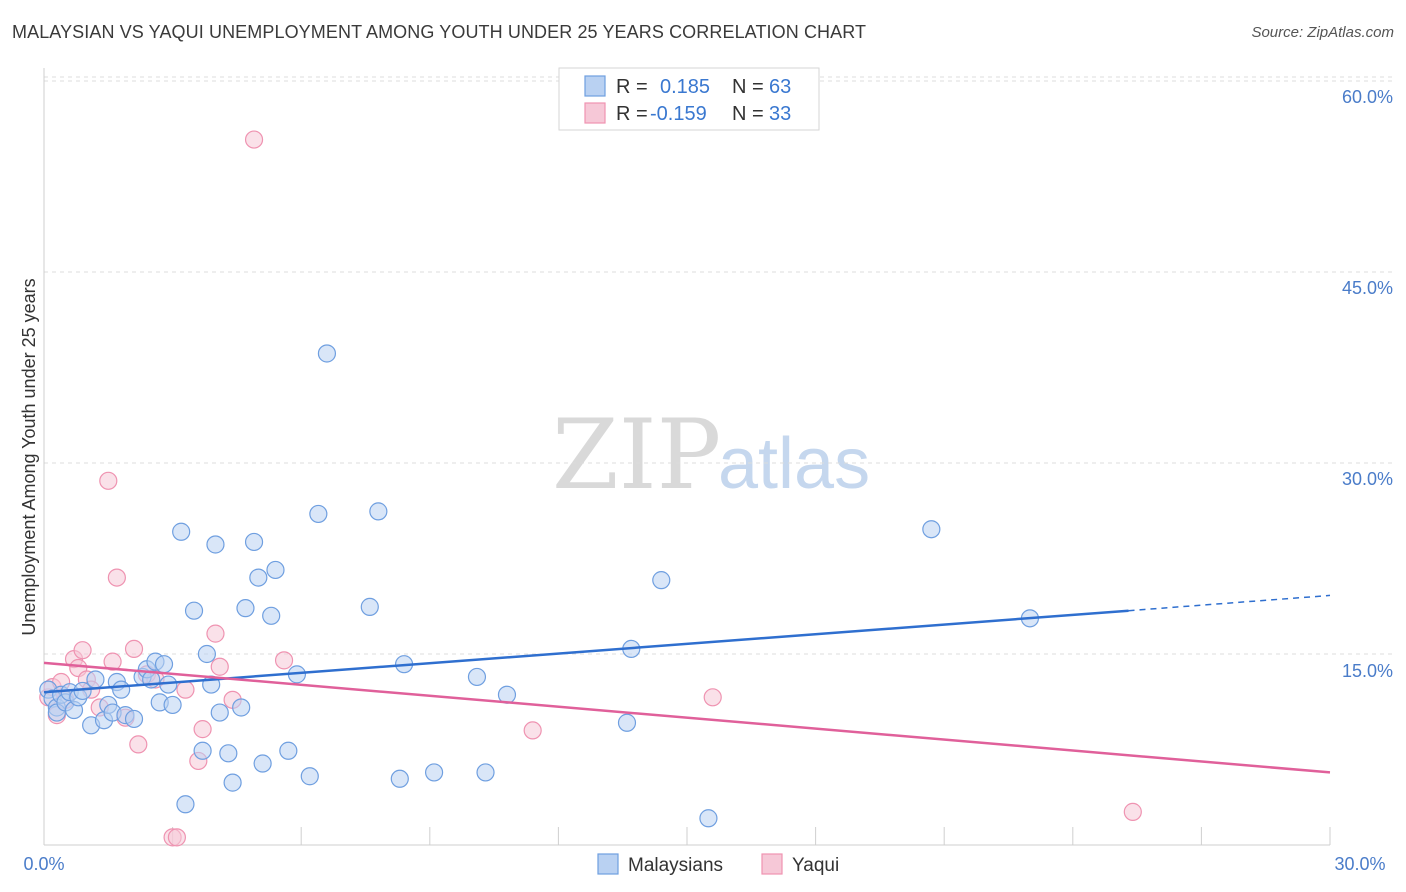 This screenshot has width=1406, height=892. What do you see at coordinates (678, 114) in the screenshot?
I see `legend-r-value-yaqui: -0.159` at bounding box center [678, 114].